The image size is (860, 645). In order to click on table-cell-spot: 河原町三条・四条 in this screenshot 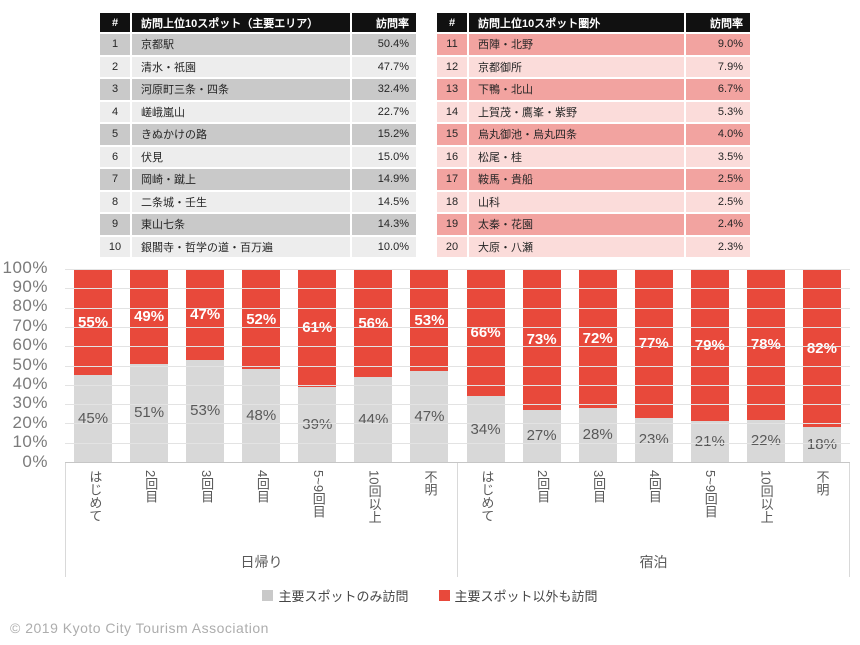, I will do `click(241, 89)`.